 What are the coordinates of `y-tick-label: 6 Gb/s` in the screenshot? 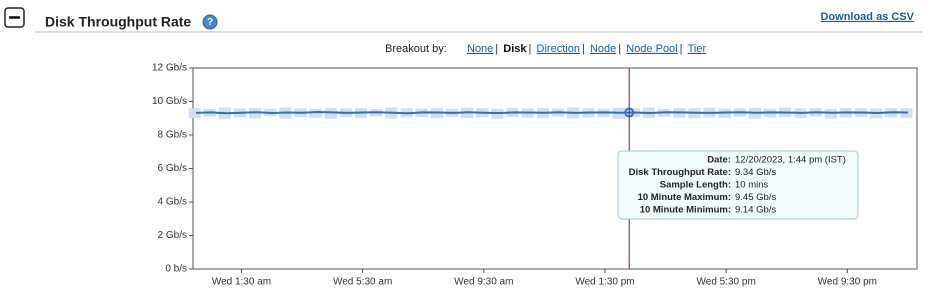 It's located at (172, 168).